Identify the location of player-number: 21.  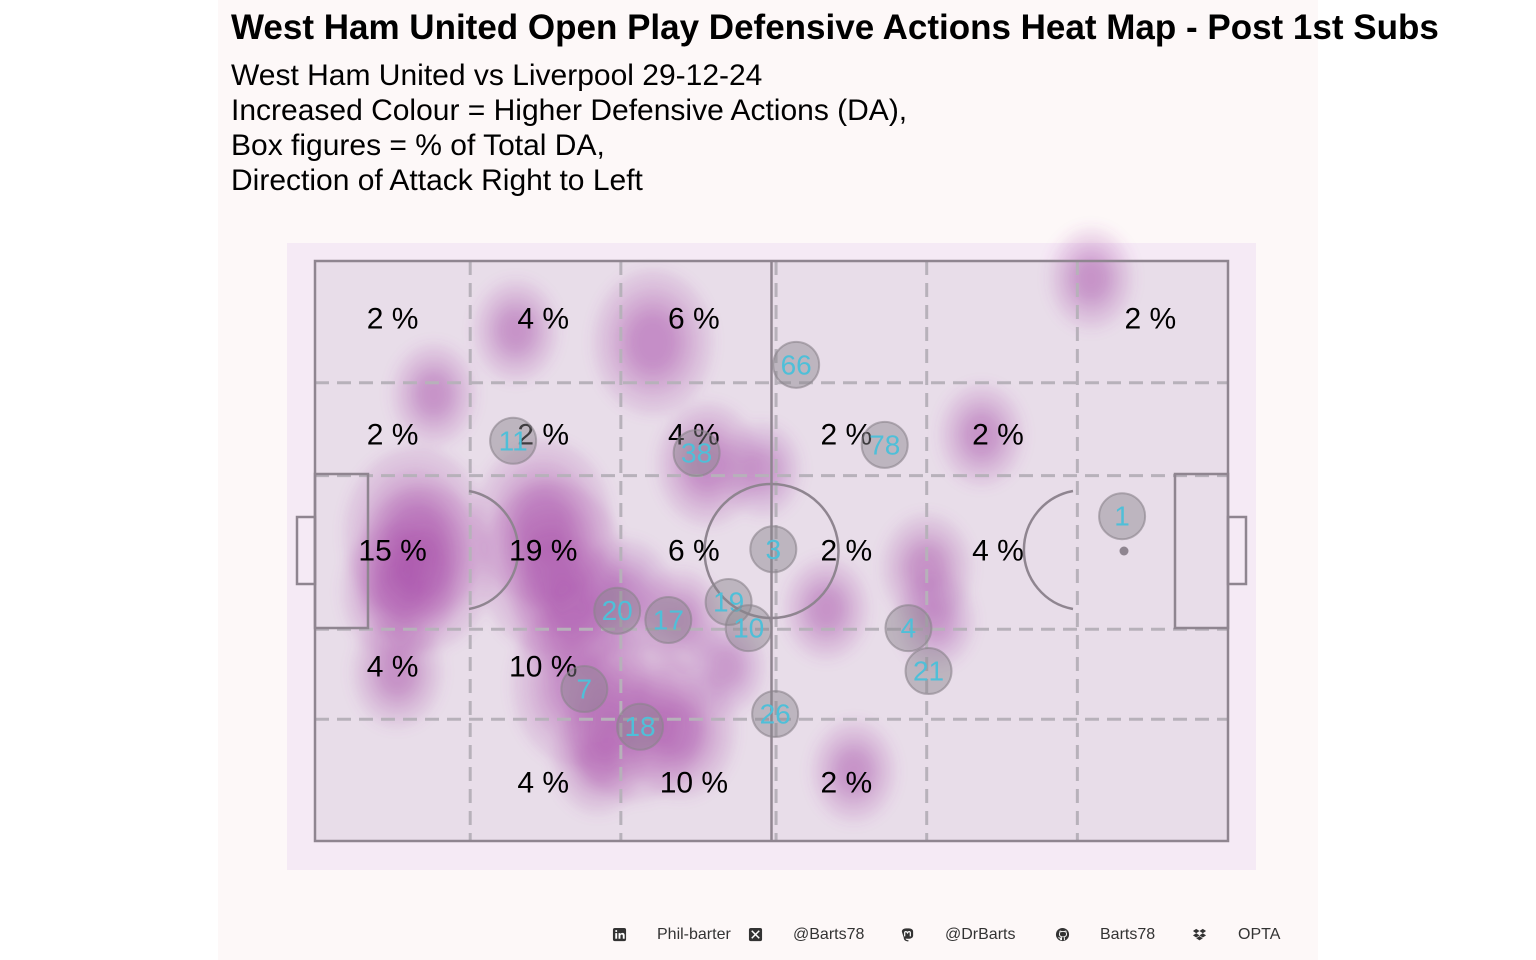
(928, 671).